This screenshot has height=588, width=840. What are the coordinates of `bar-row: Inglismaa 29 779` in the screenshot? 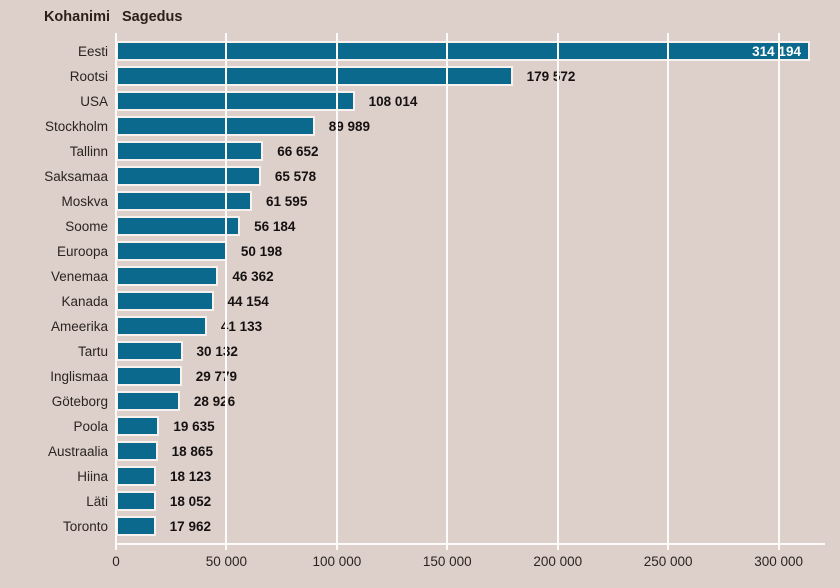 It's located at (437, 376).